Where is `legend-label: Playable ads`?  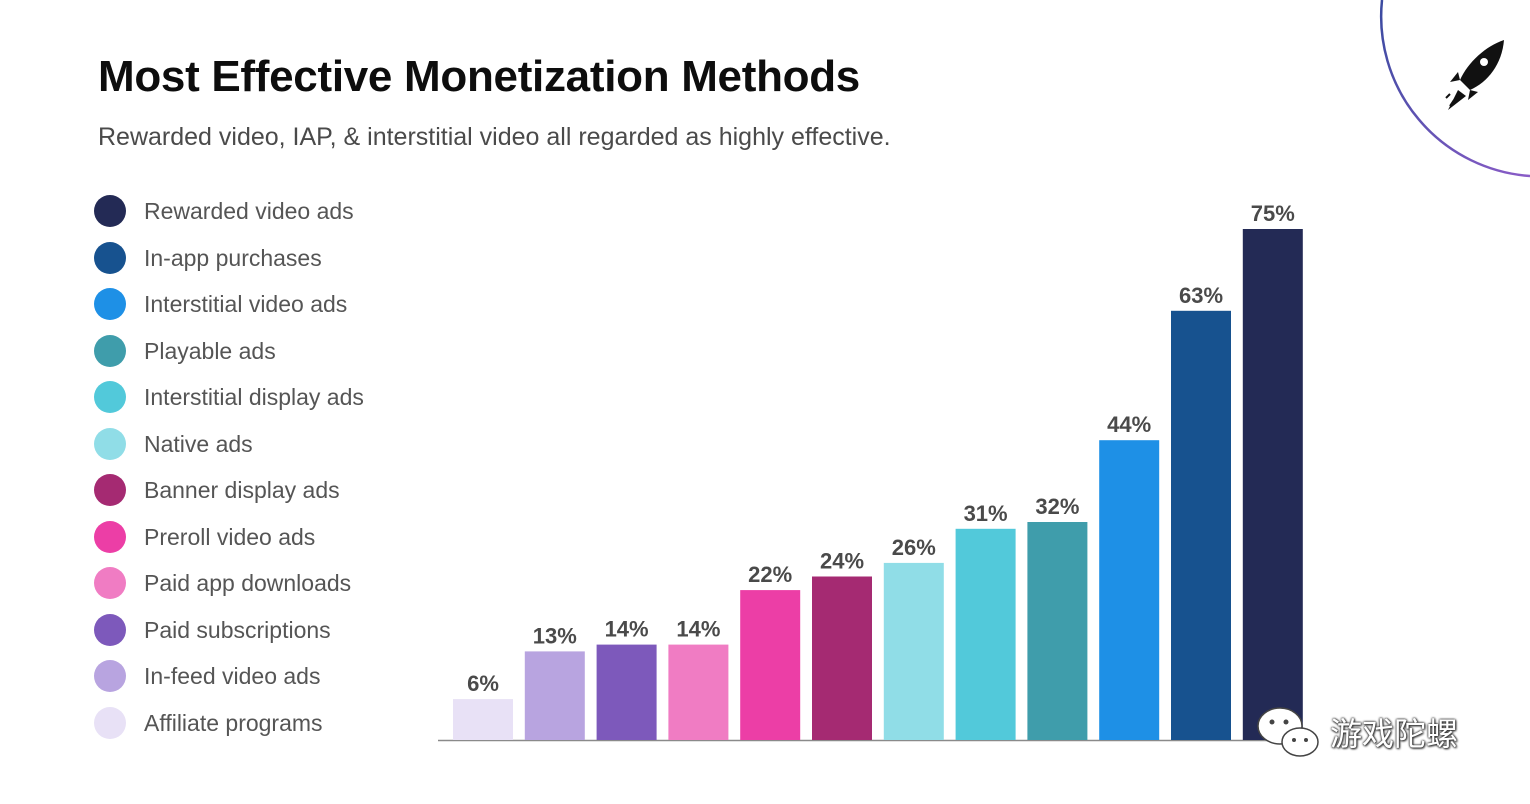 legend-label: Playable ads is located at coordinates (210, 350).